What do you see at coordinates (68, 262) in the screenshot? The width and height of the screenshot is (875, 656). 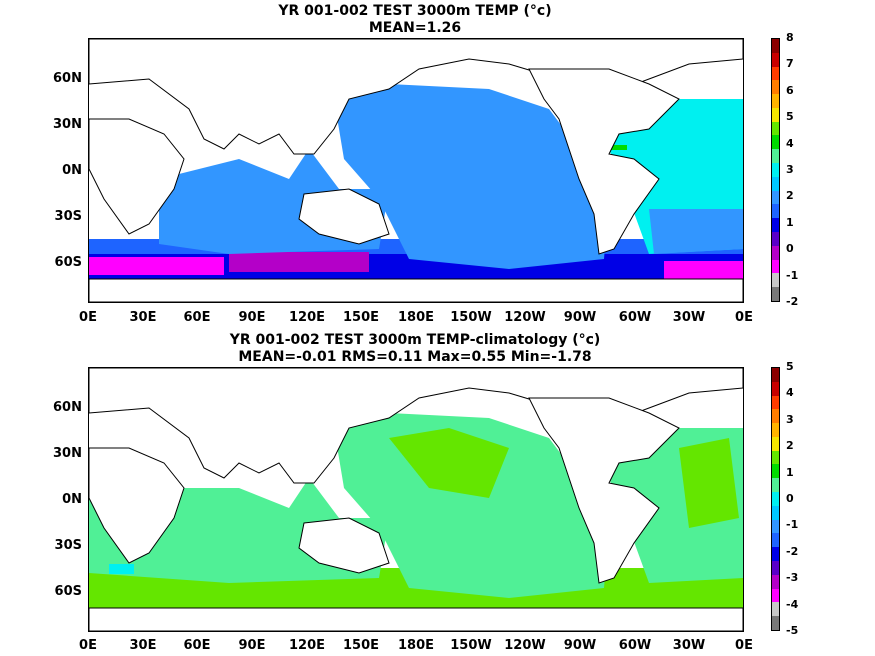 I see `p1-ylabel-60s: 60S` at bounding box center [68, 262].